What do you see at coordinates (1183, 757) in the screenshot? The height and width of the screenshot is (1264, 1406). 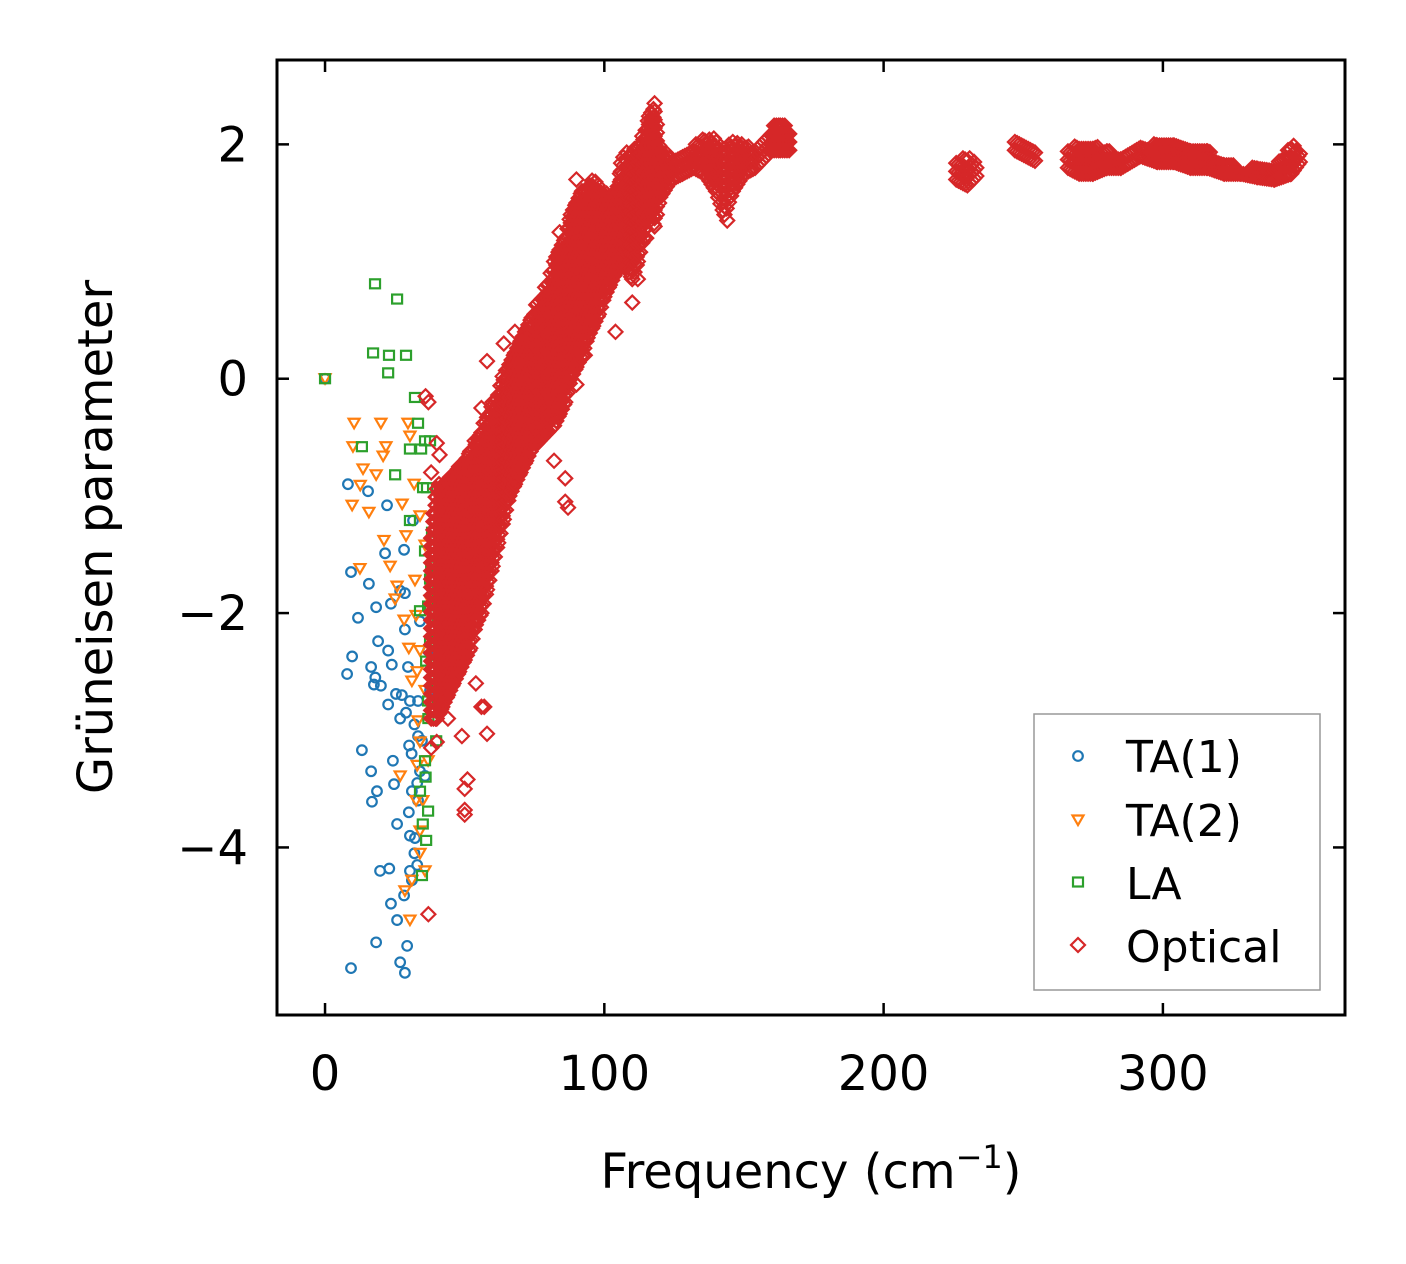 I see `legend-label-ta1: TA(1)` at bounding box center [1183, 757].